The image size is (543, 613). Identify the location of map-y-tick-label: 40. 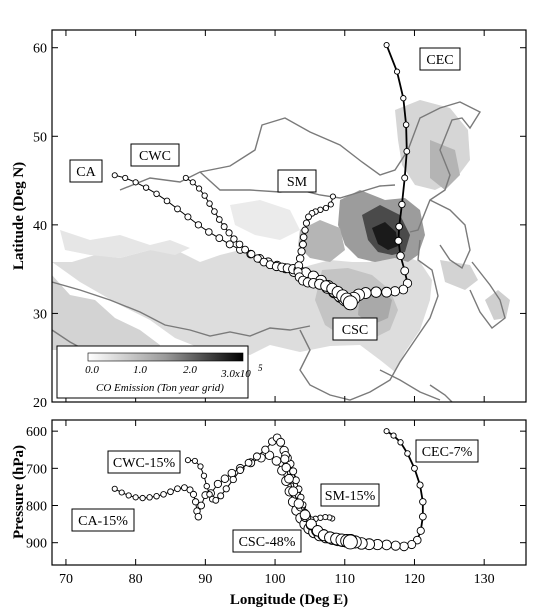
(40, 226).